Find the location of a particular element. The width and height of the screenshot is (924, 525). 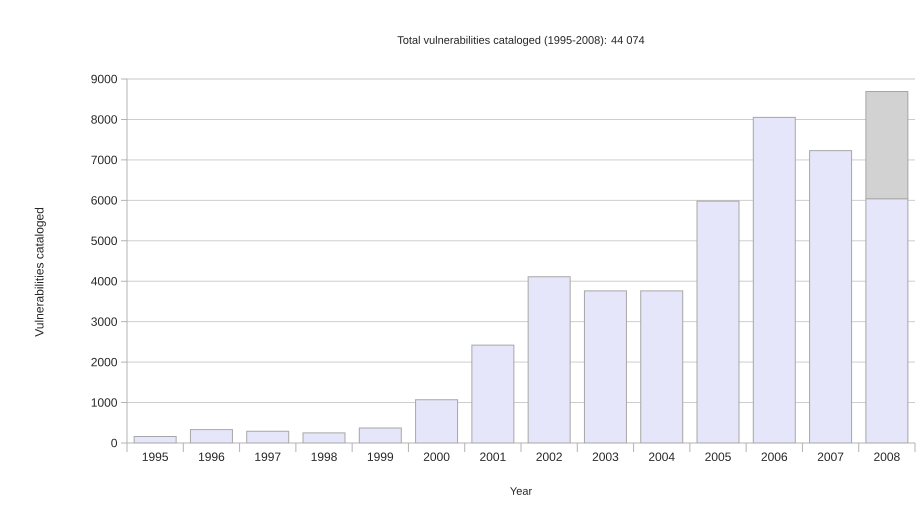

y-tick-label: 5000 is located at coordinates (104, 241).